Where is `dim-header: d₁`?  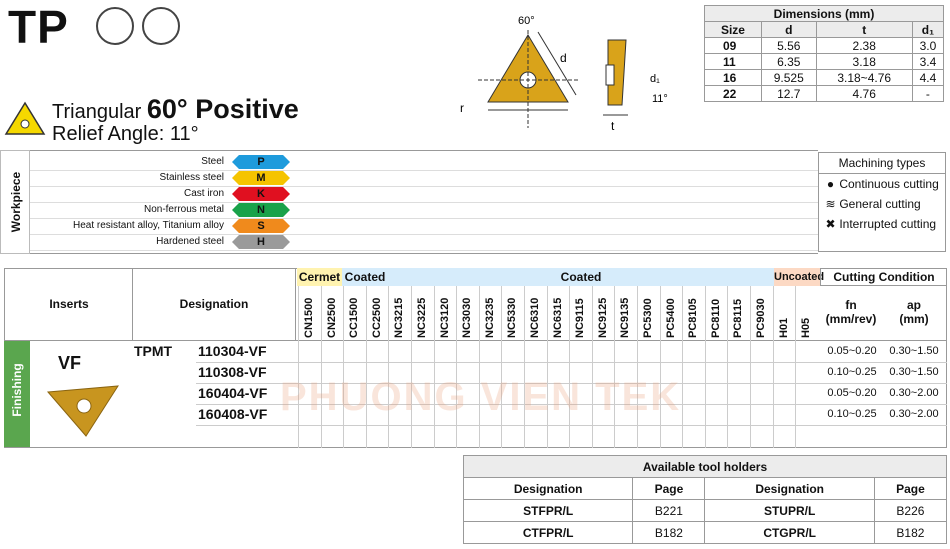 dim-header: d₁ is located at coordinates (928, 29).